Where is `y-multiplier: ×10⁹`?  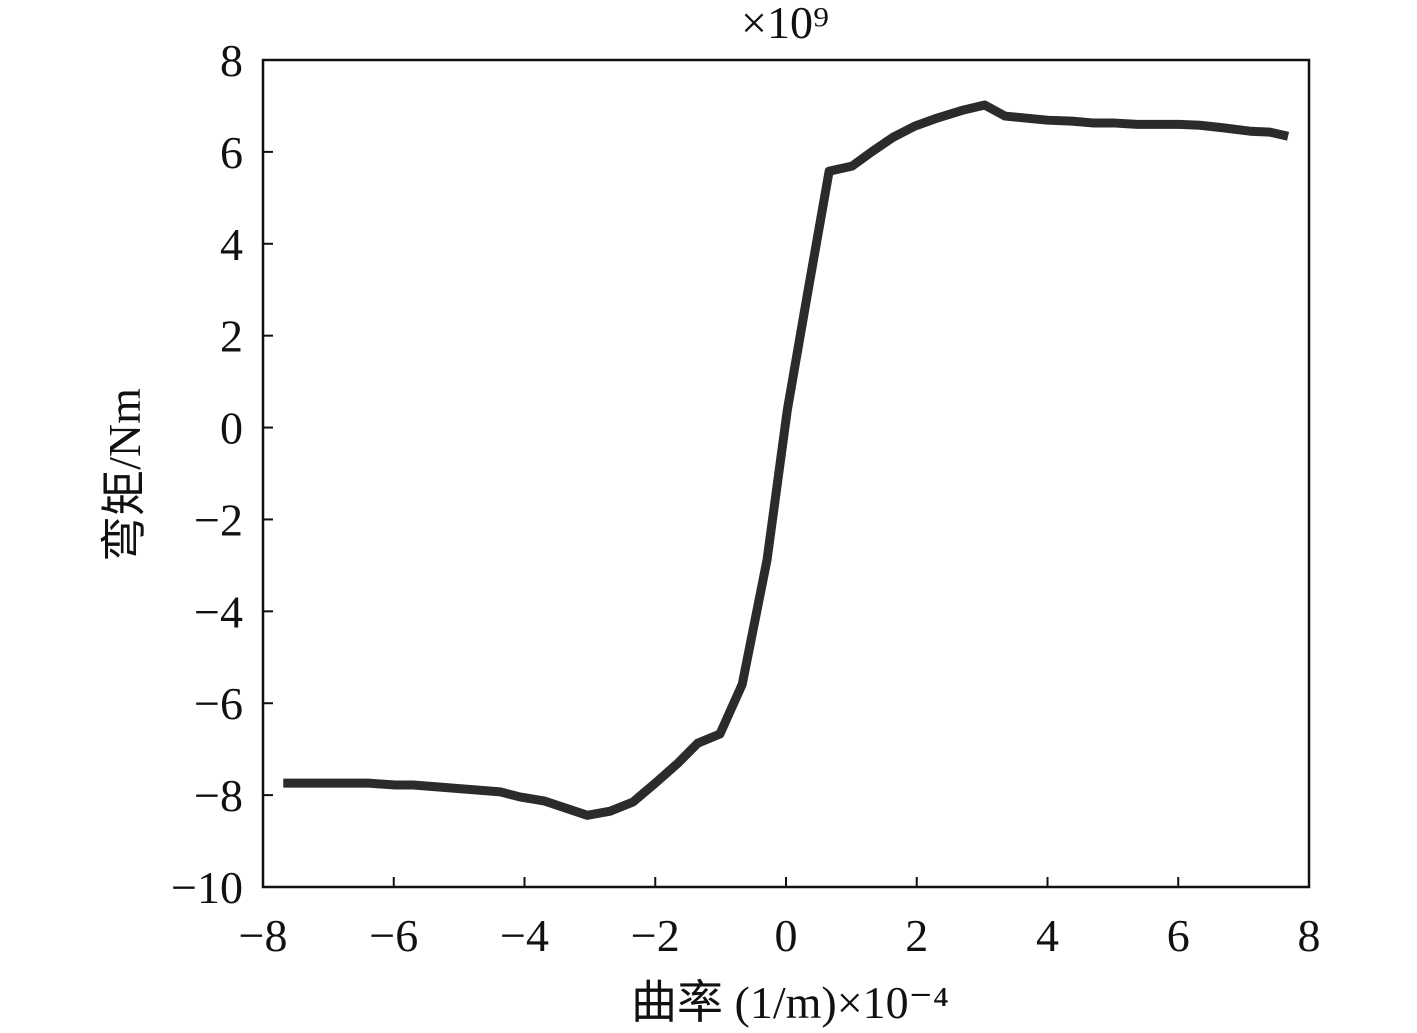
y-multiplier: ×10⁹ is located at coordinates (785, 24).